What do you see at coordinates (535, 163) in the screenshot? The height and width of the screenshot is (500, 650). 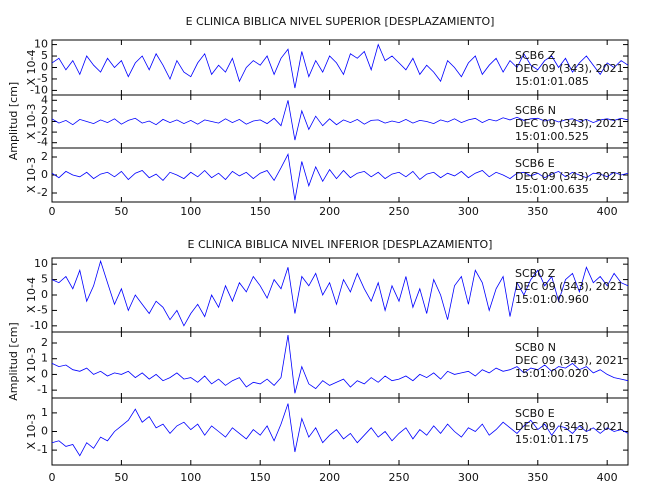 I see `trace-annotation: SCB6 E` at bounding box center [535, 163].